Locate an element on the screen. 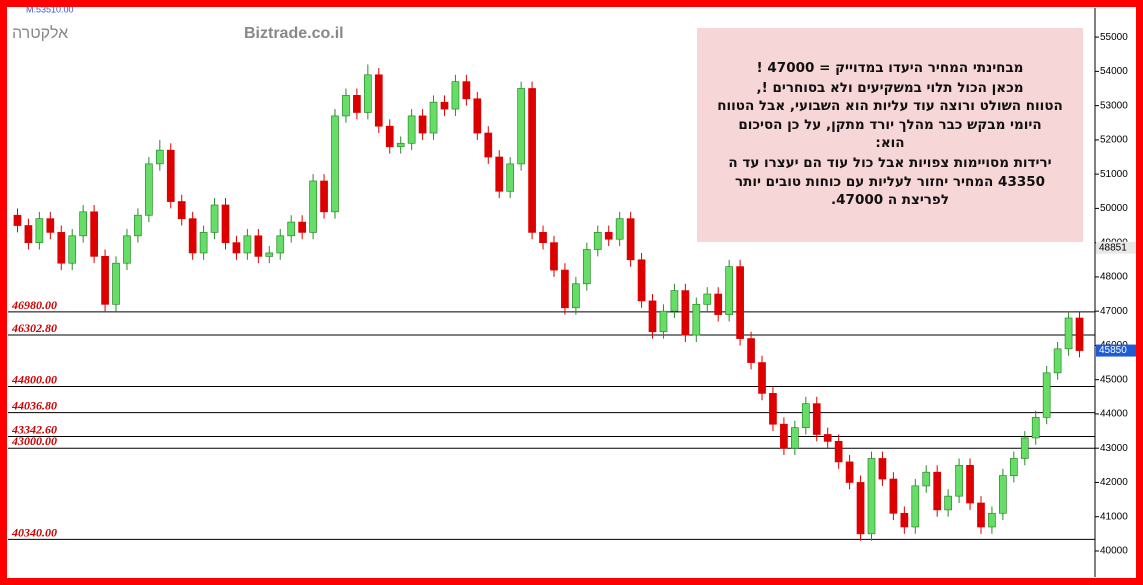 The height and width of the screenshot is (585, 1143). level-label: 43000.00 is located at coordinates (34, 441).